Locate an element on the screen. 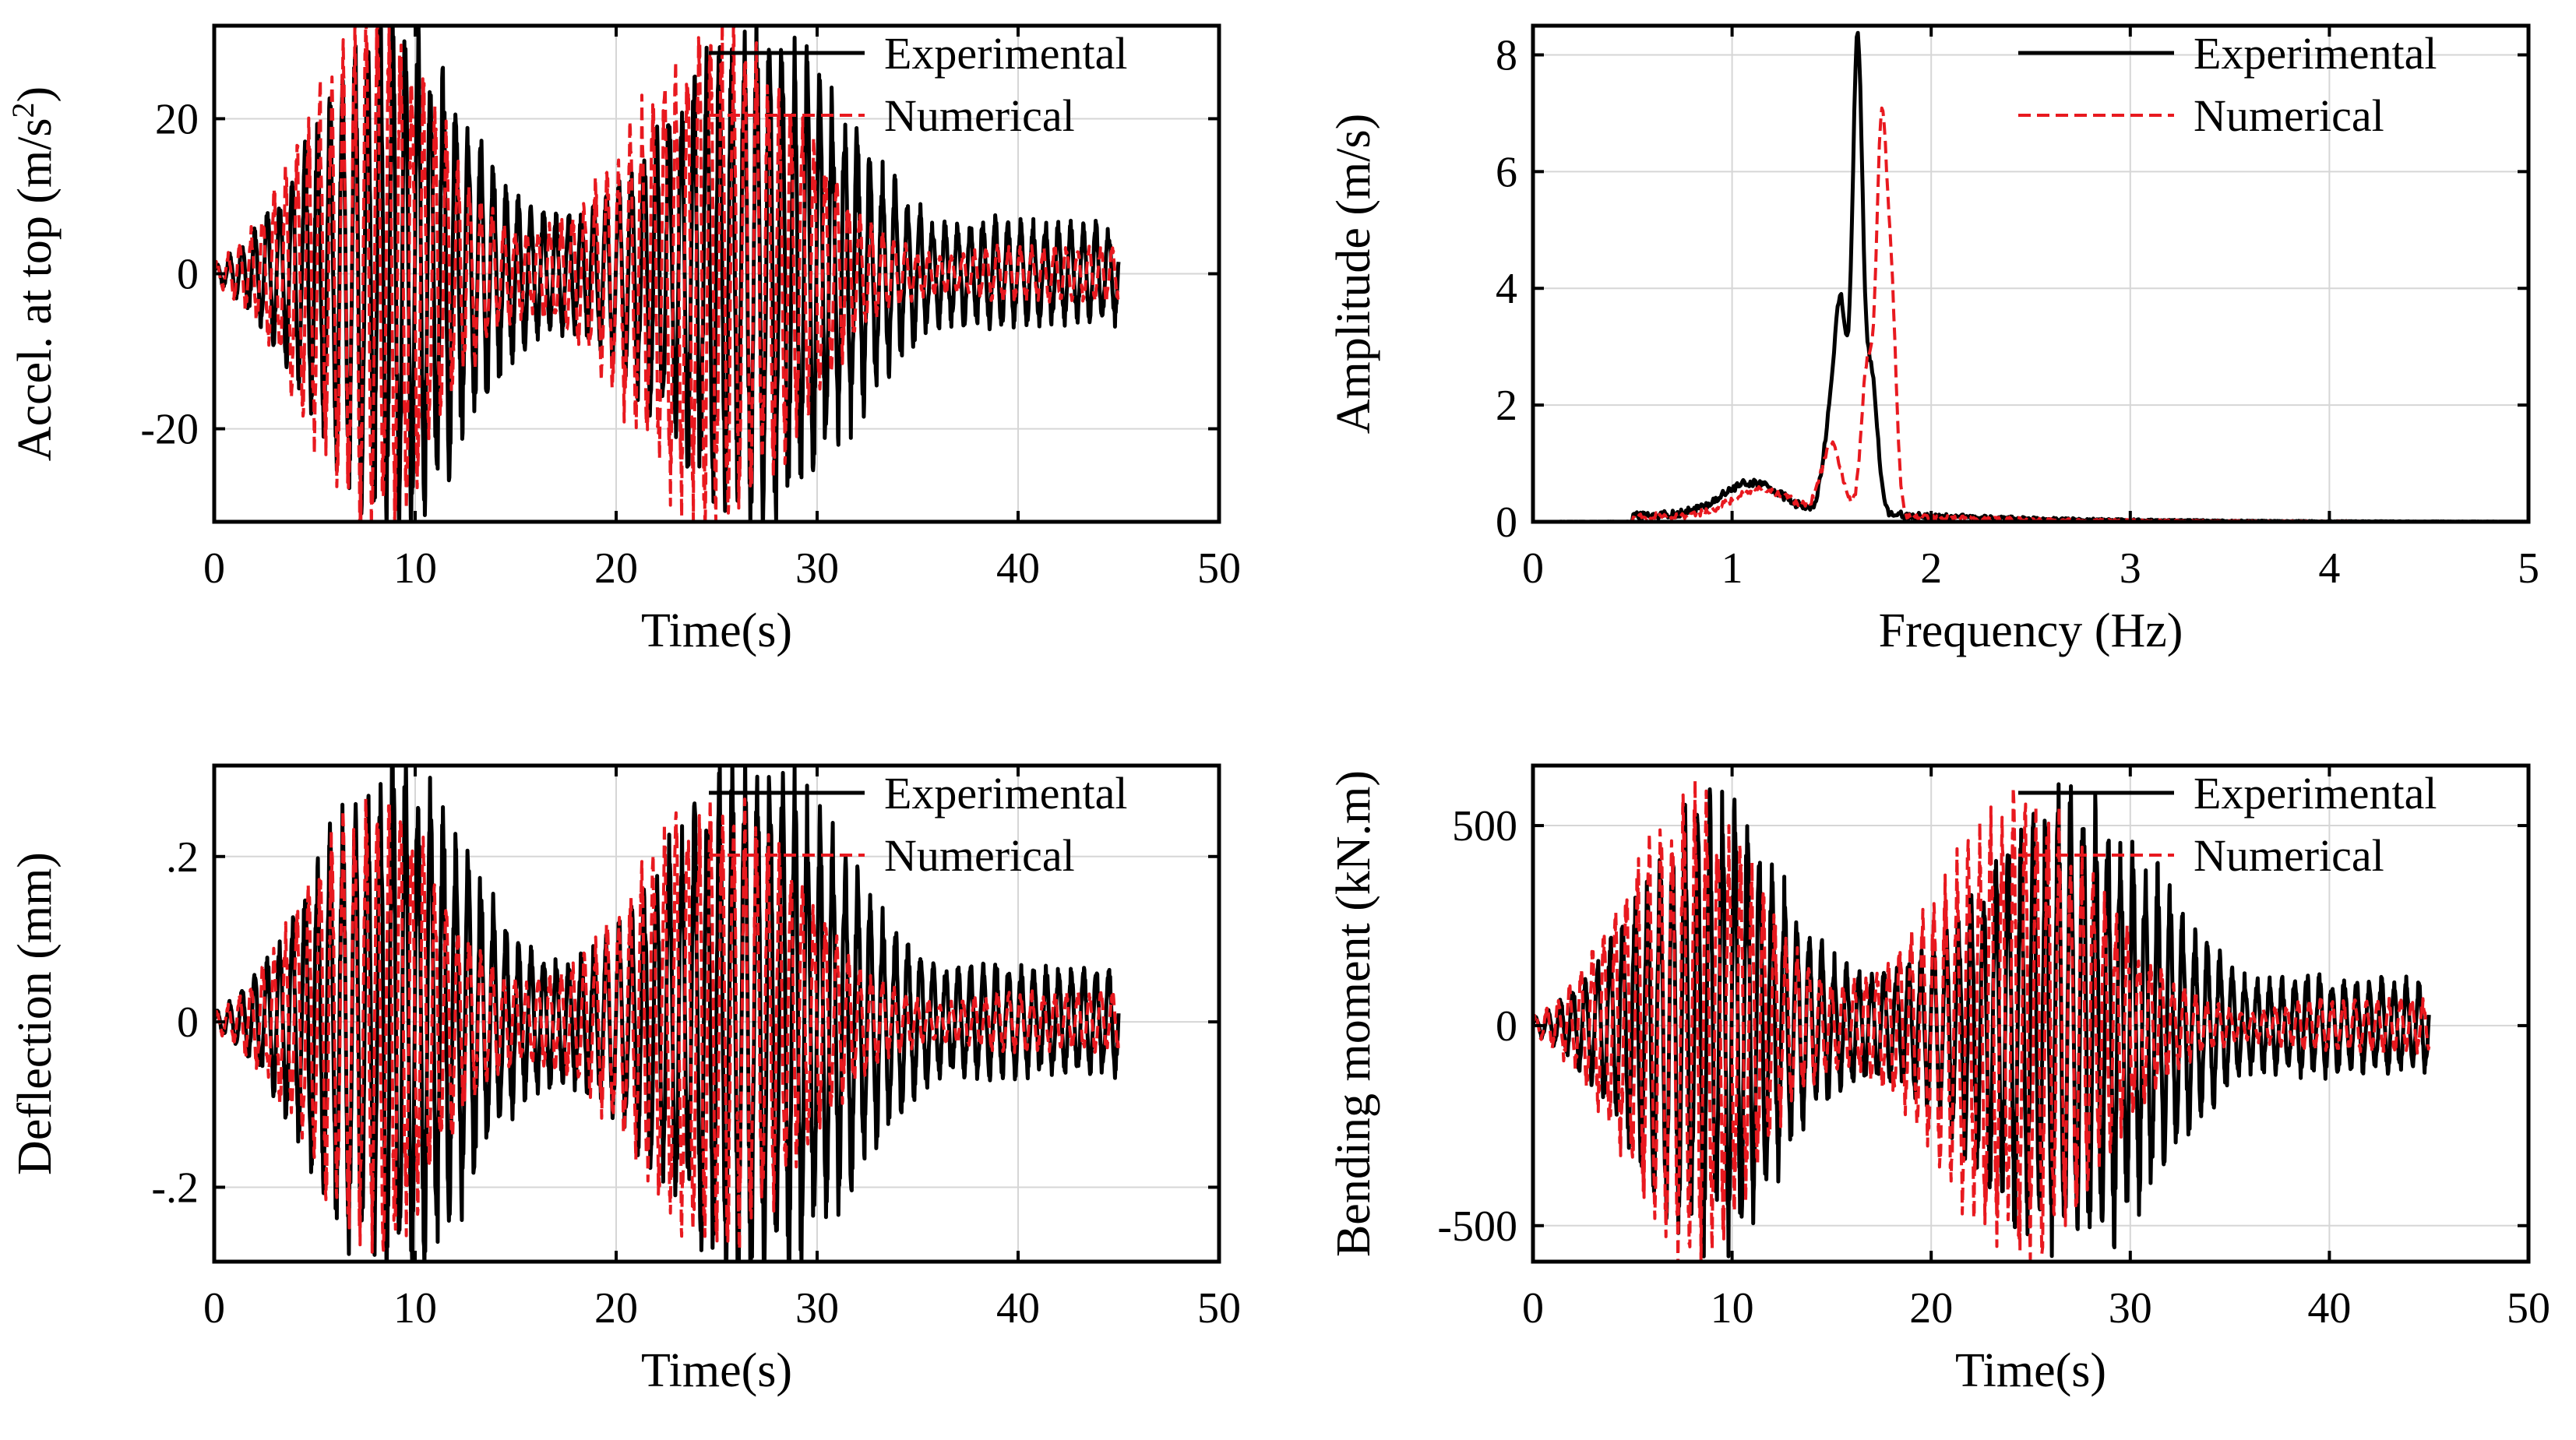  x-tick-label: 4 is located at coordinates (2329, 568).